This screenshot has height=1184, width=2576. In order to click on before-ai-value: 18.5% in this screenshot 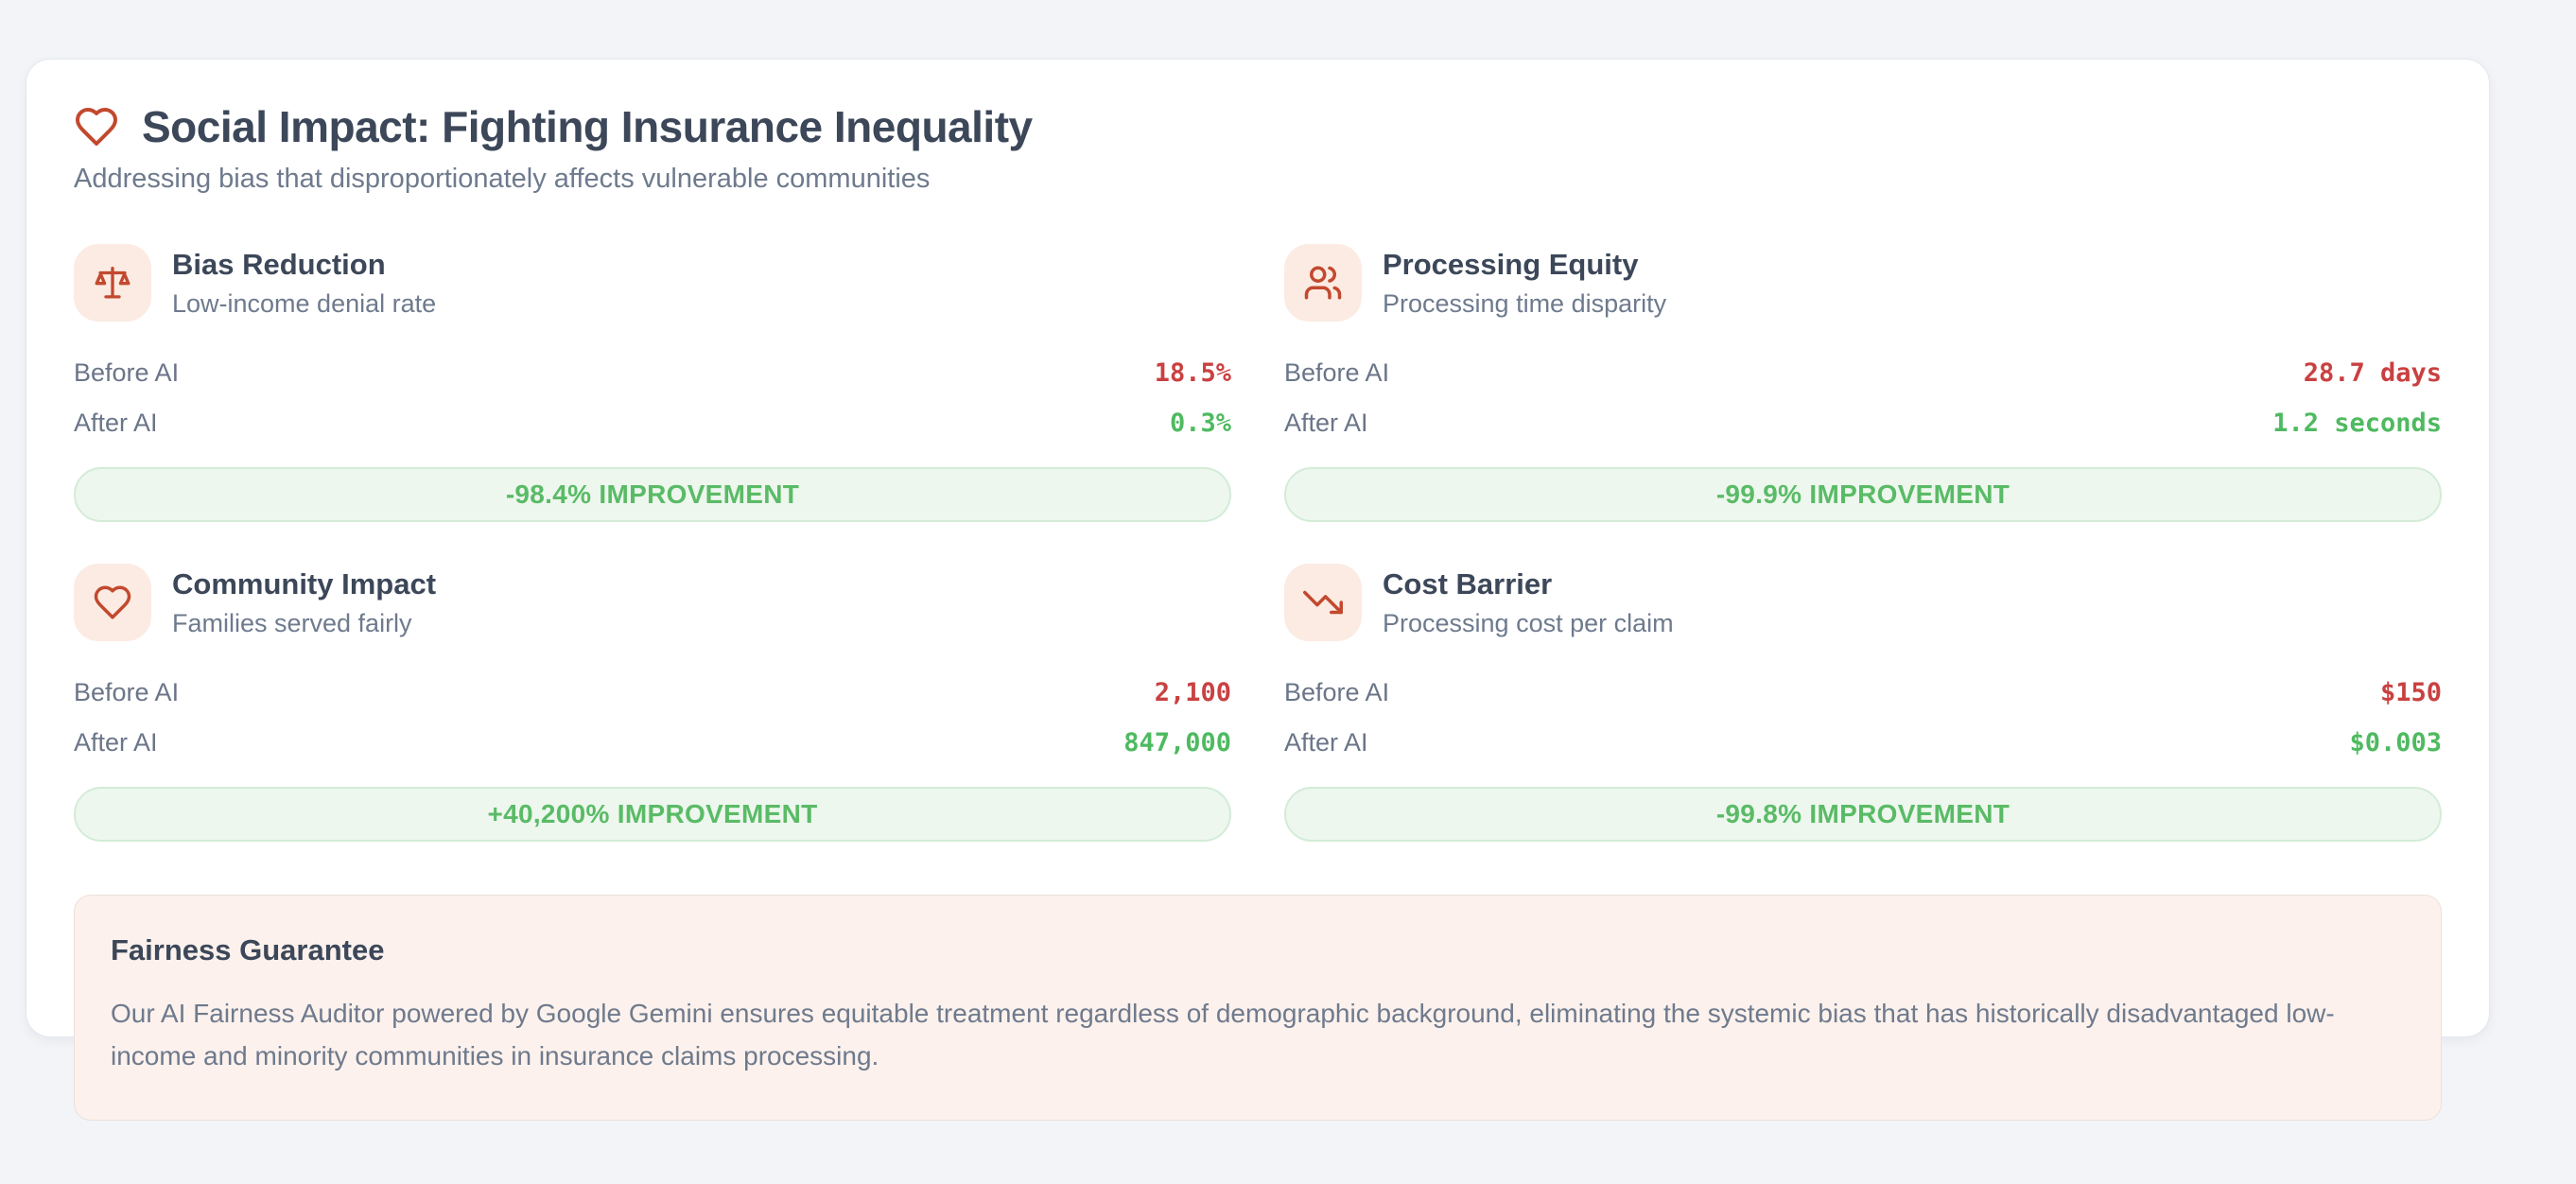, I will do `click(1192, 373)`.